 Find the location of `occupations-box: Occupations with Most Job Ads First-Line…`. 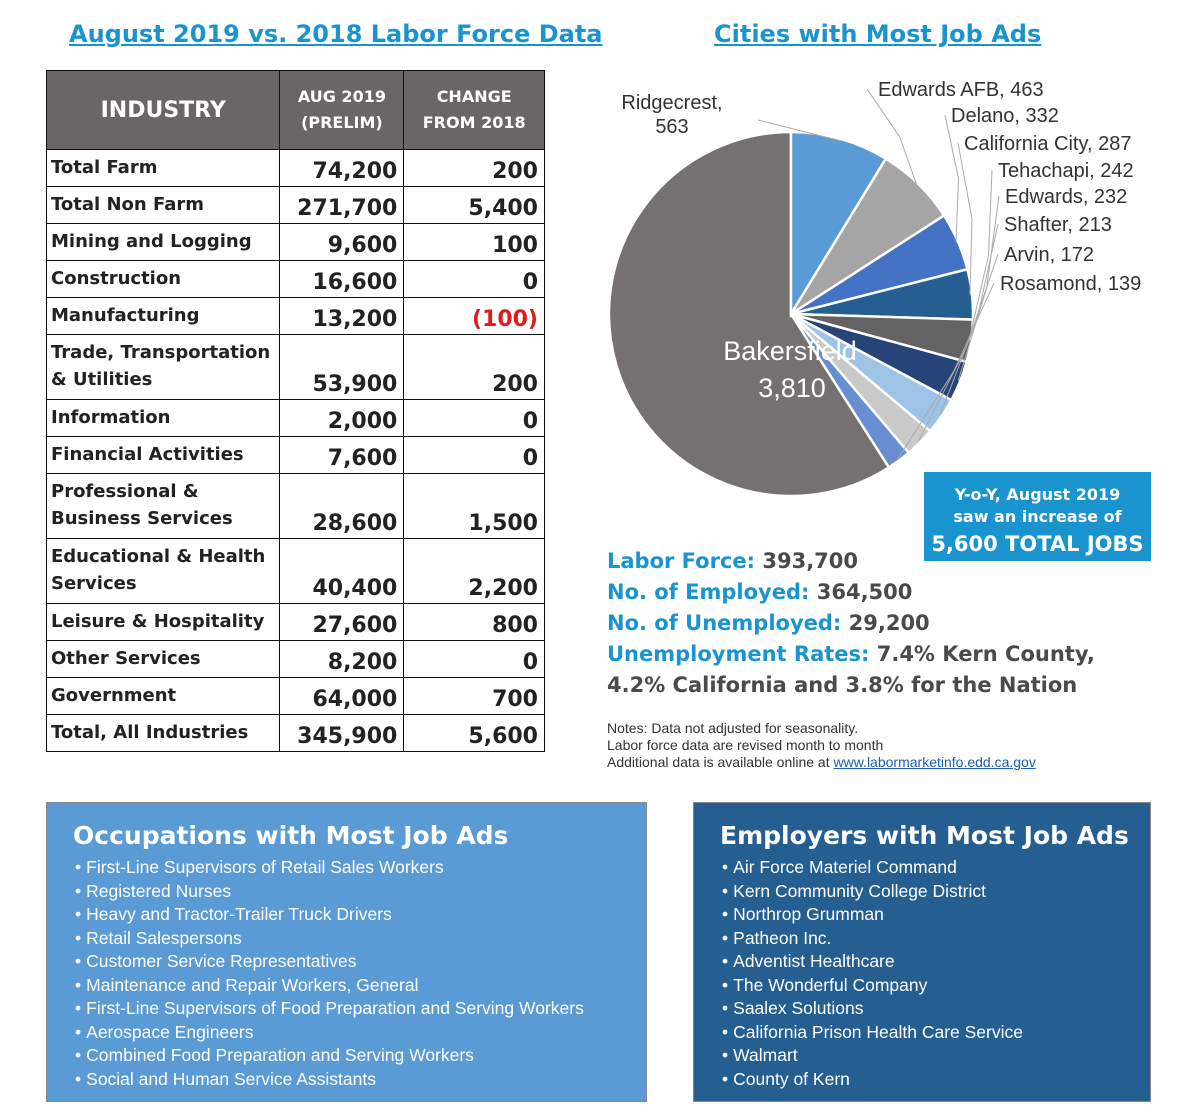

occupations-box: Occupations with Most Job Ads First-Line… is located at coordinates (346, 952).